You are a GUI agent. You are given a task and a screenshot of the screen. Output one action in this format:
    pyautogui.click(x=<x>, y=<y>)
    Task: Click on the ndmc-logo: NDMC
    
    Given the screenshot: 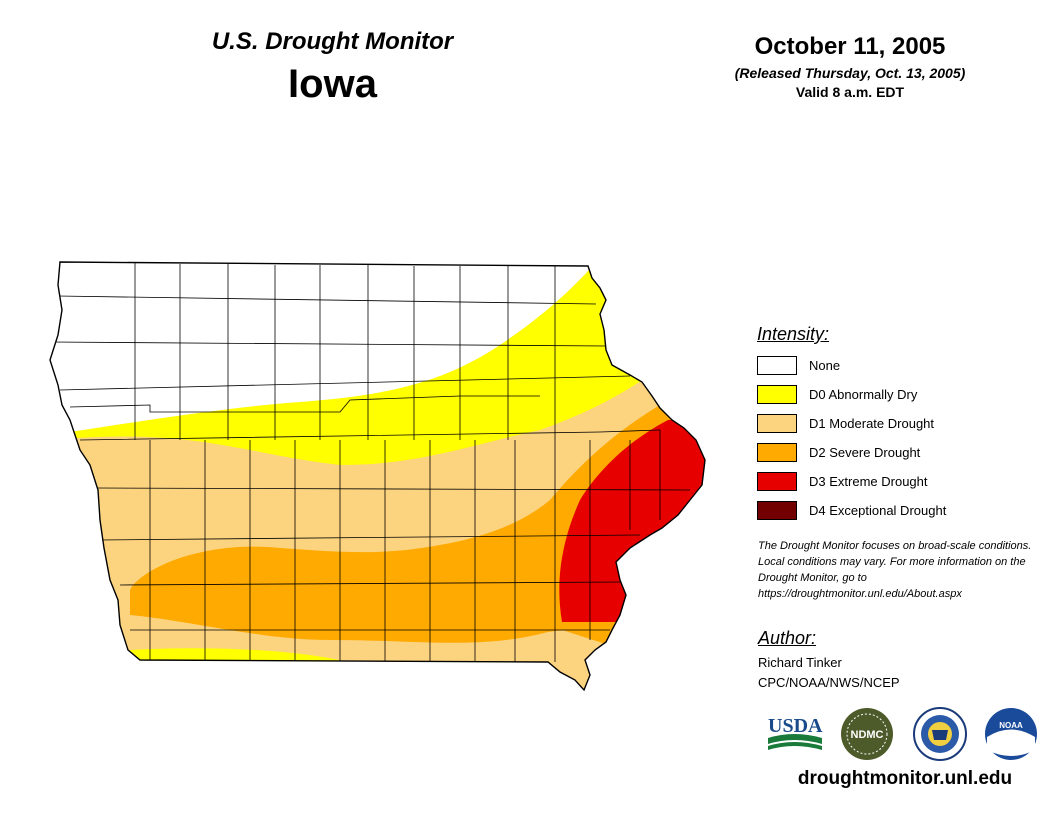 What is the action you would take?
    pyautogui.click(x=867, y=734)
    